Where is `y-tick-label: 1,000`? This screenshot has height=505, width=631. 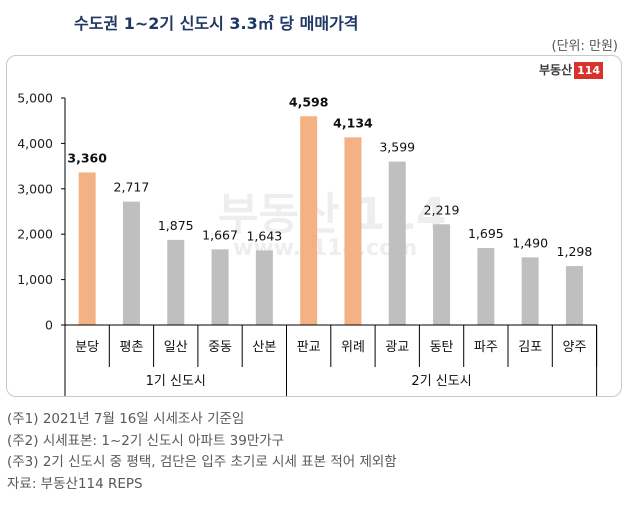
y-tick-label: 1,000 is located at coordinates (35, 279).